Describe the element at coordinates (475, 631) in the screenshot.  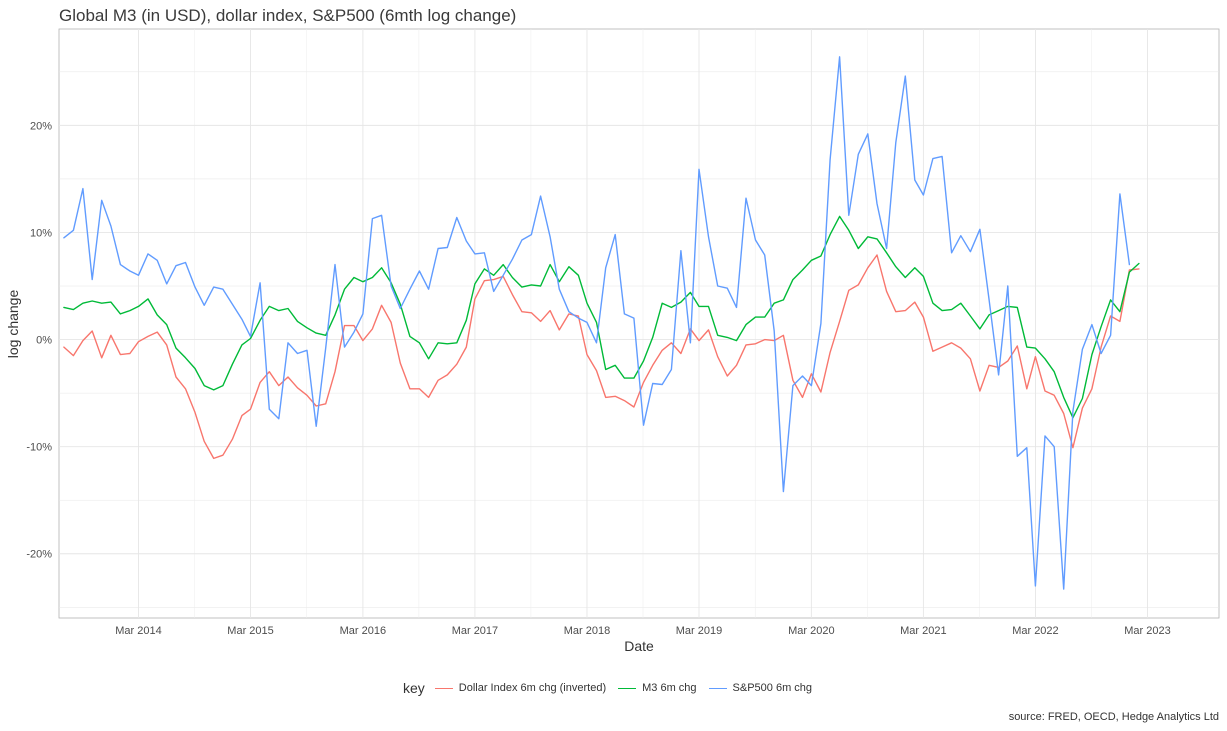
I see `x-tick-label: Mar 2017` at that location.